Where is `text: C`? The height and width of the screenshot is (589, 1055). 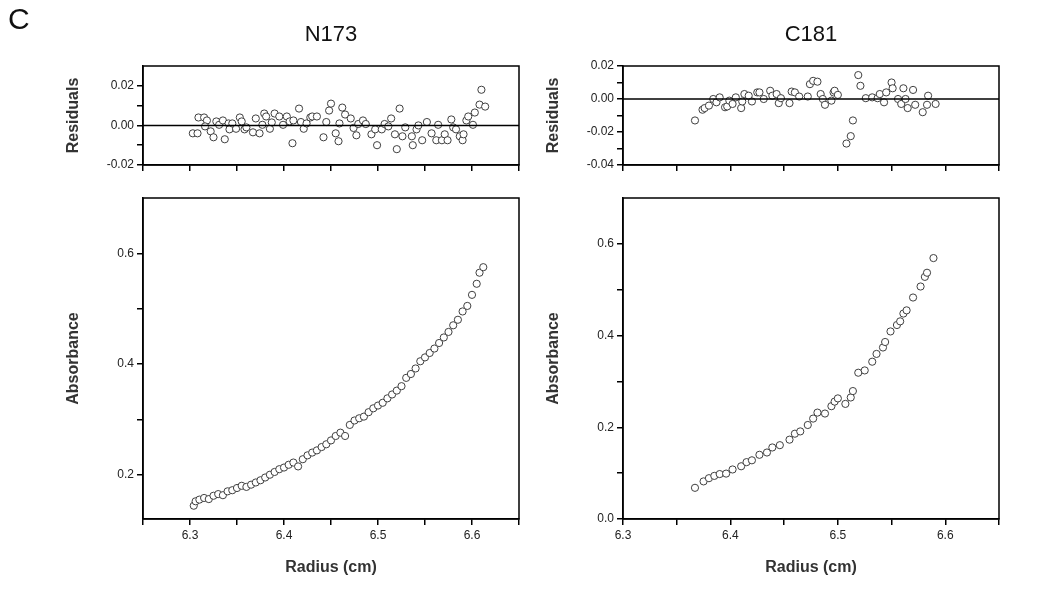 text: C is located at coordinates (19, 19).